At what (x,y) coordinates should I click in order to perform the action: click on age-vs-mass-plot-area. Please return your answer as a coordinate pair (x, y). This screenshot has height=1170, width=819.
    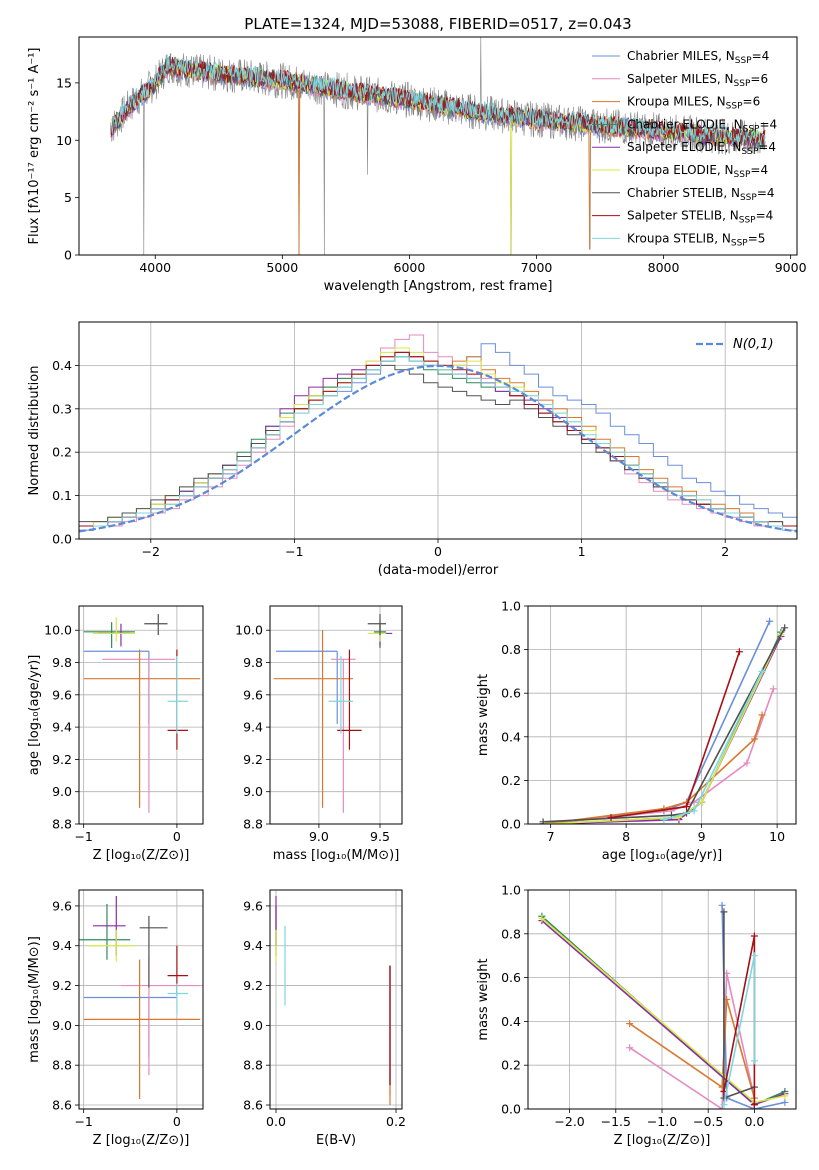
    Looking at the image, I should click on (333, 713).